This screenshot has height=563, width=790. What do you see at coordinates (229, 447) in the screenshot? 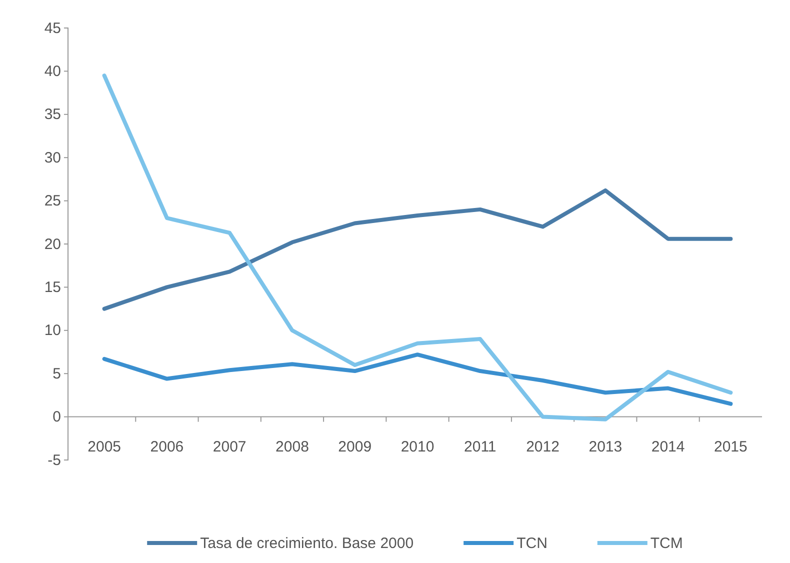
I see `x-tick-label: 2007` at bounding box center [229, 447].